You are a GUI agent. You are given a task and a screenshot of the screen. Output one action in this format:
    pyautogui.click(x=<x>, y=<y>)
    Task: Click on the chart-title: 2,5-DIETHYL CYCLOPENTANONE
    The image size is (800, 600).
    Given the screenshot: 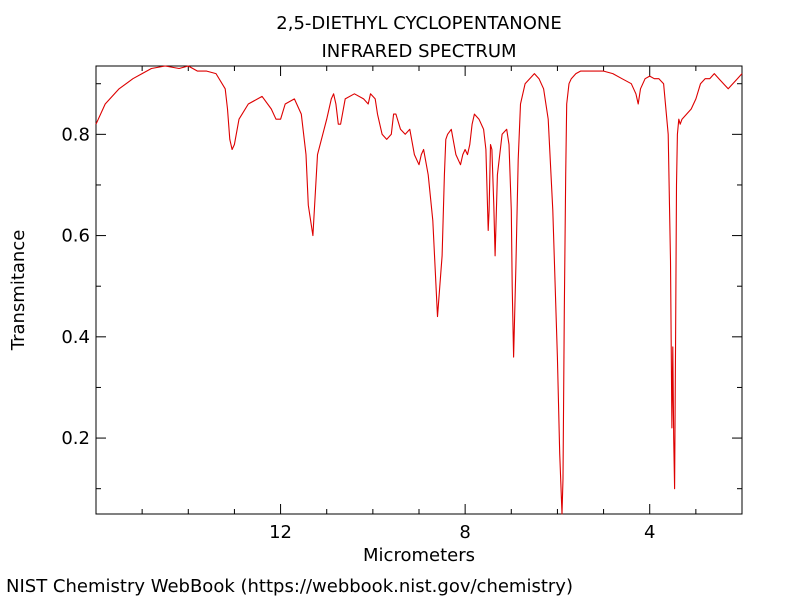 What is the action you would take?
    pyautogui.click(x=418, y=23)
    